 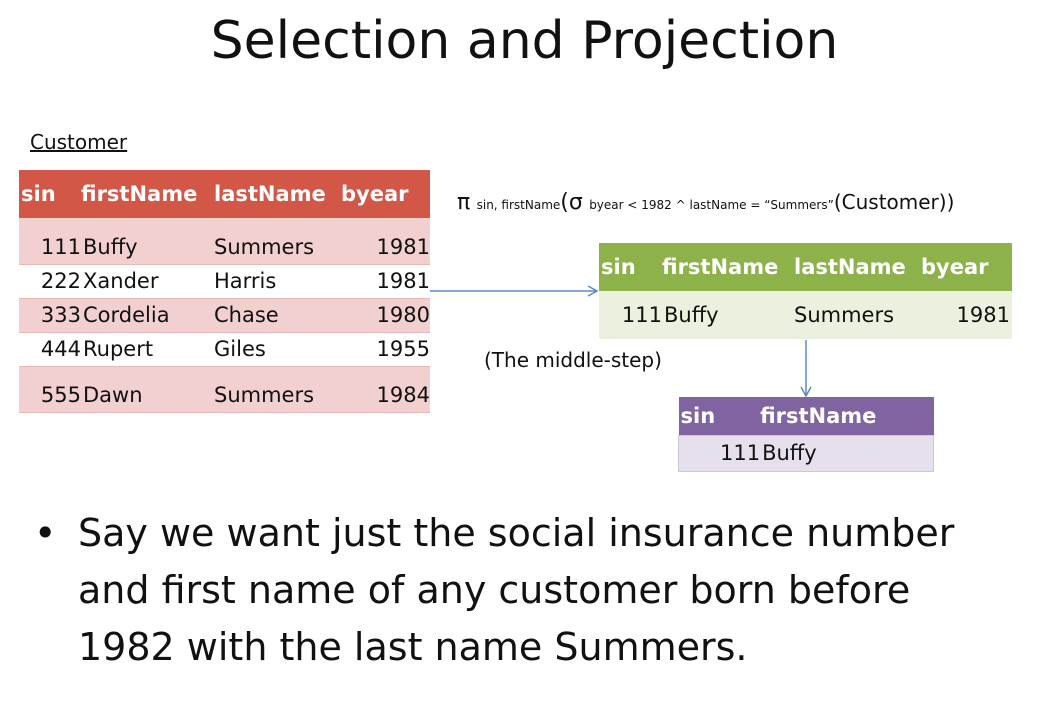 I want to click on customer-header-row: sin firstName lastName byear, so click(x=224, y=194).